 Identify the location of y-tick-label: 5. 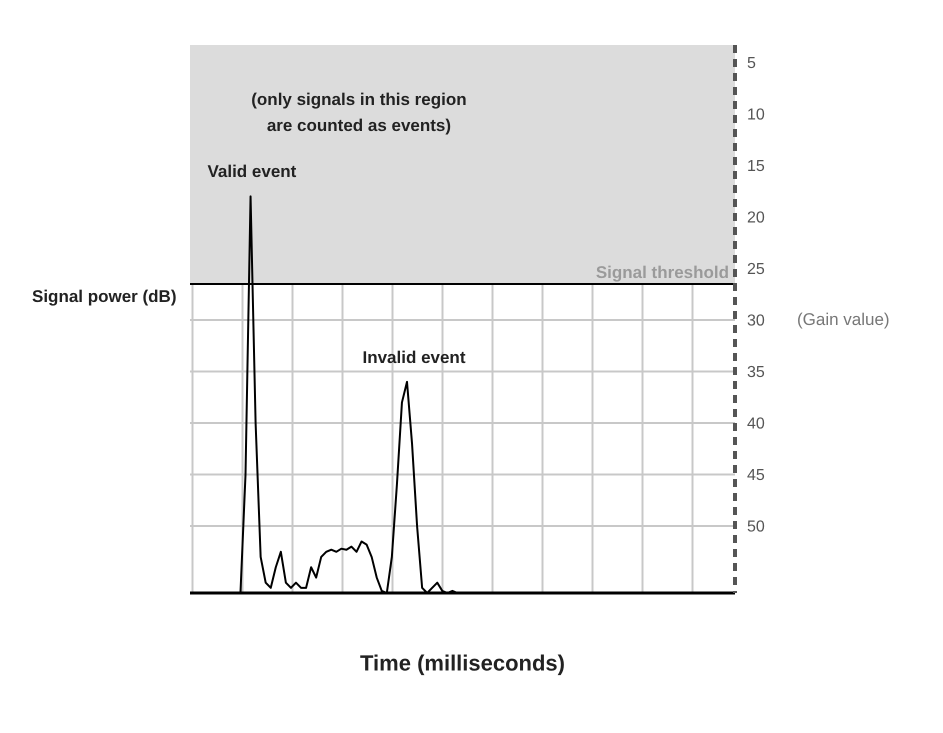
(751, 63).